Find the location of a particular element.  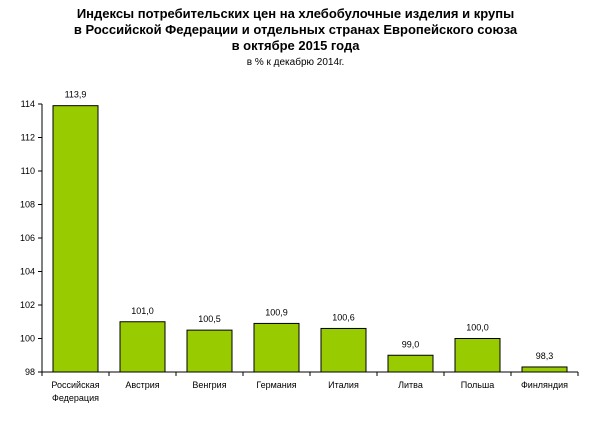

x-category-label: Польша is located at coordinates (477, 385).